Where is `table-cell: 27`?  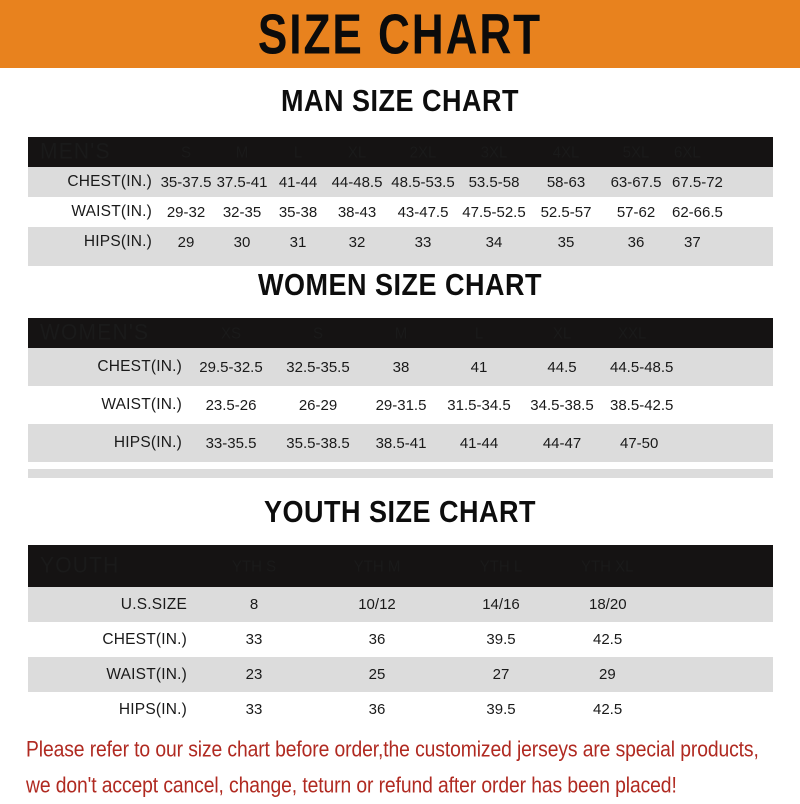 table-cell: 27 is located at coordinates (501, 674).